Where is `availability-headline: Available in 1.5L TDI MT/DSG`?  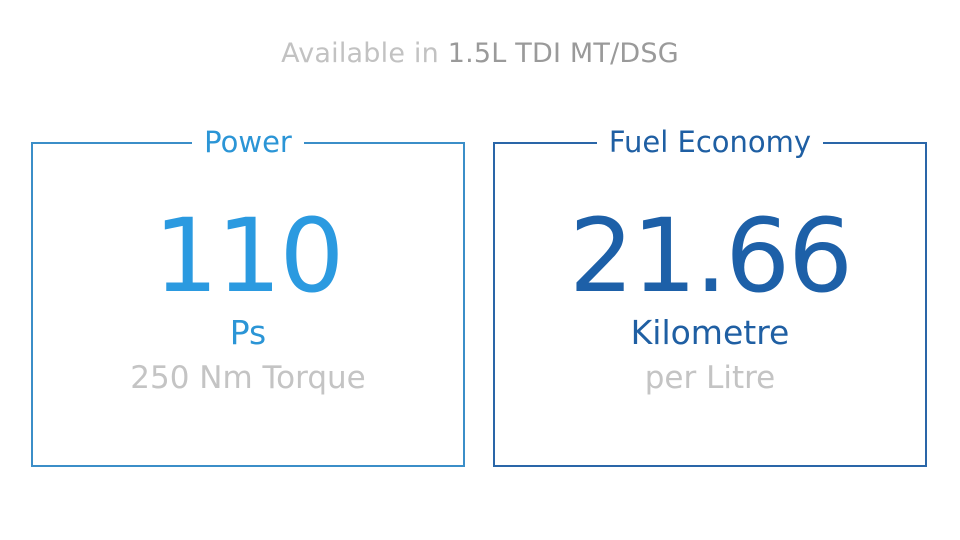
availability-headline: Available in 1.5L TDI MT/DSG is located at coordinates (480, 53).